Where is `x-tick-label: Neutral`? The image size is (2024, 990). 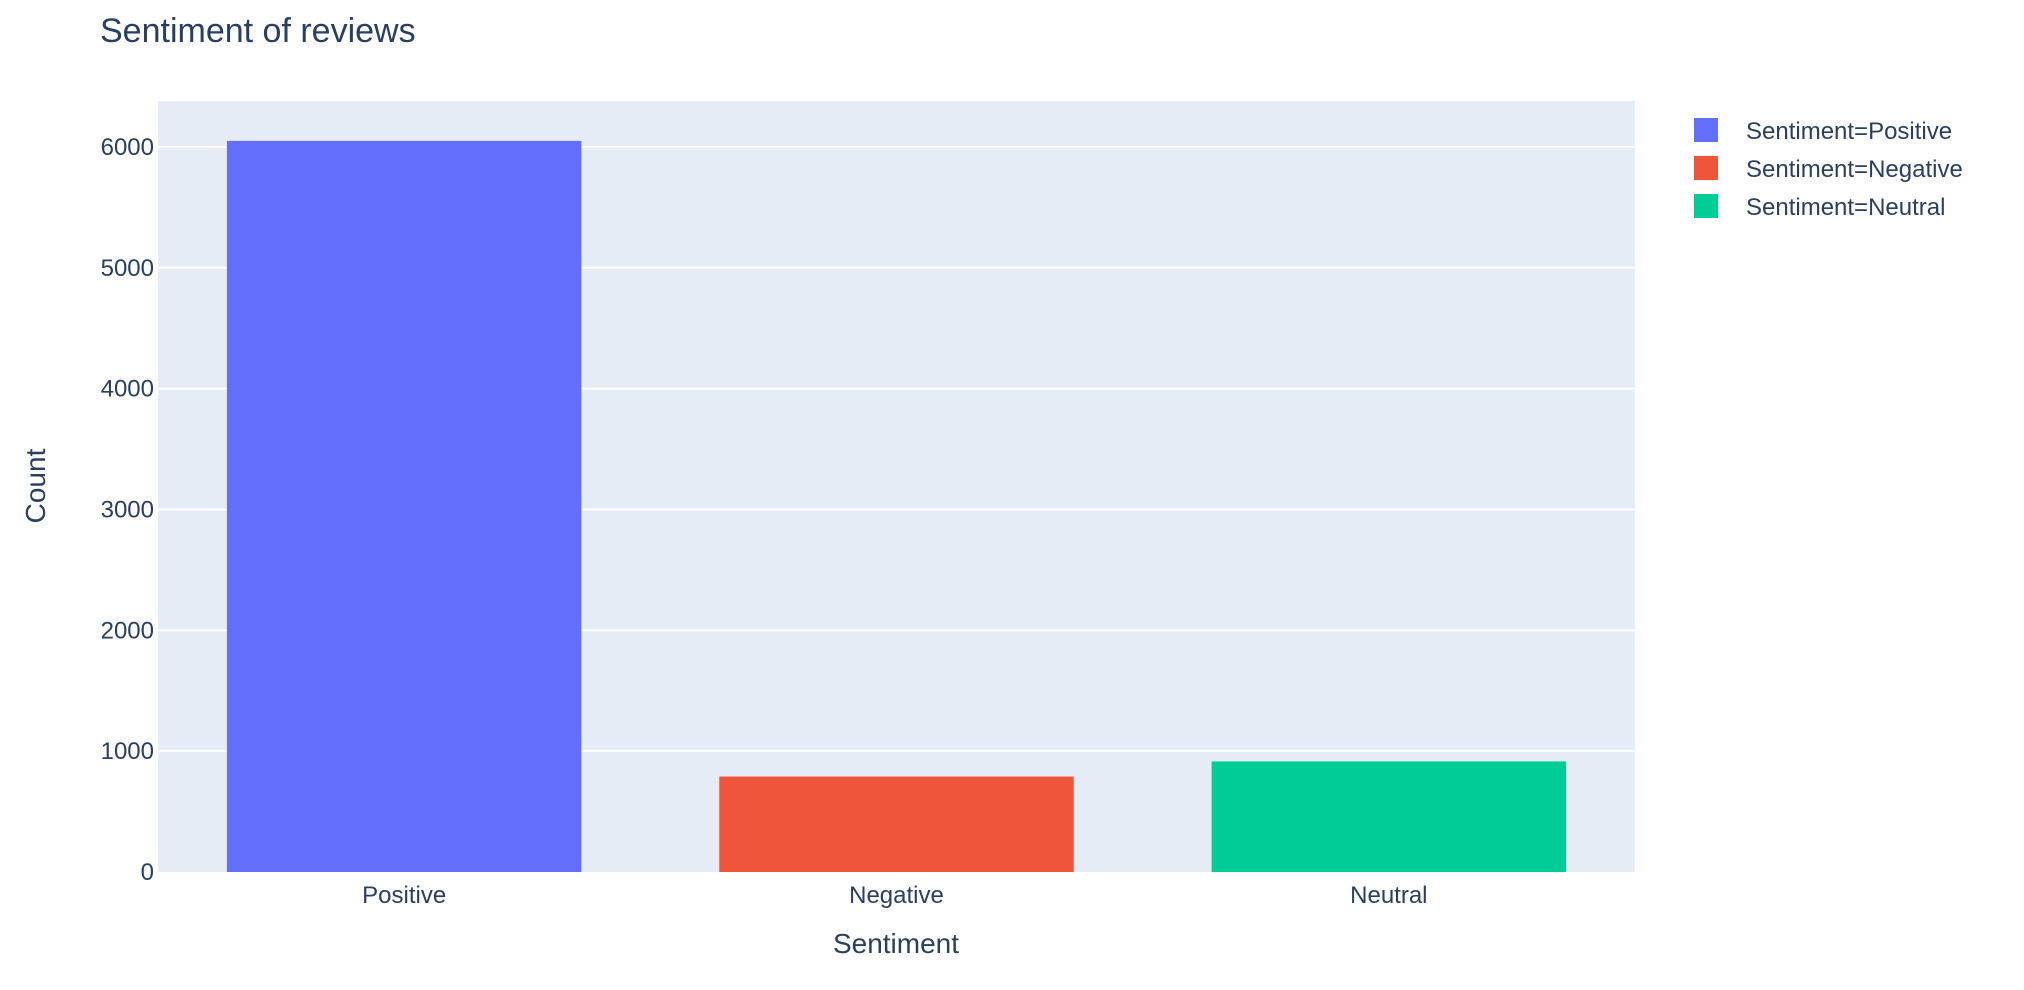
x-tick-label: Neutral is located at coordinates (1388, 895).